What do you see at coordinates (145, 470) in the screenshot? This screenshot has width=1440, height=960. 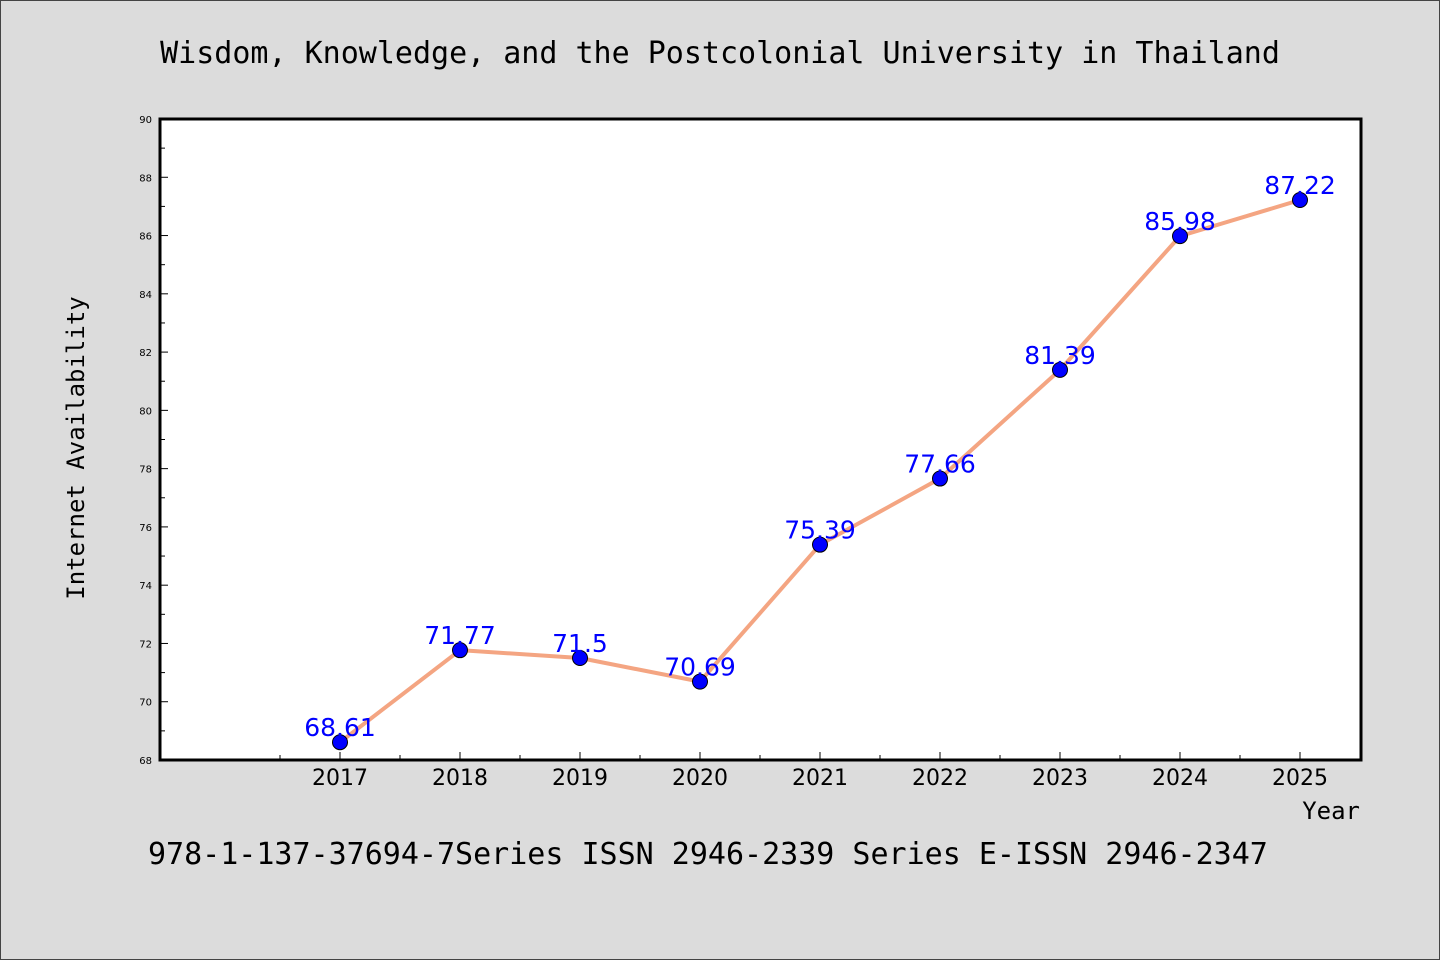 I see `y-tick-label: 78` at bounding box center [145, 470].